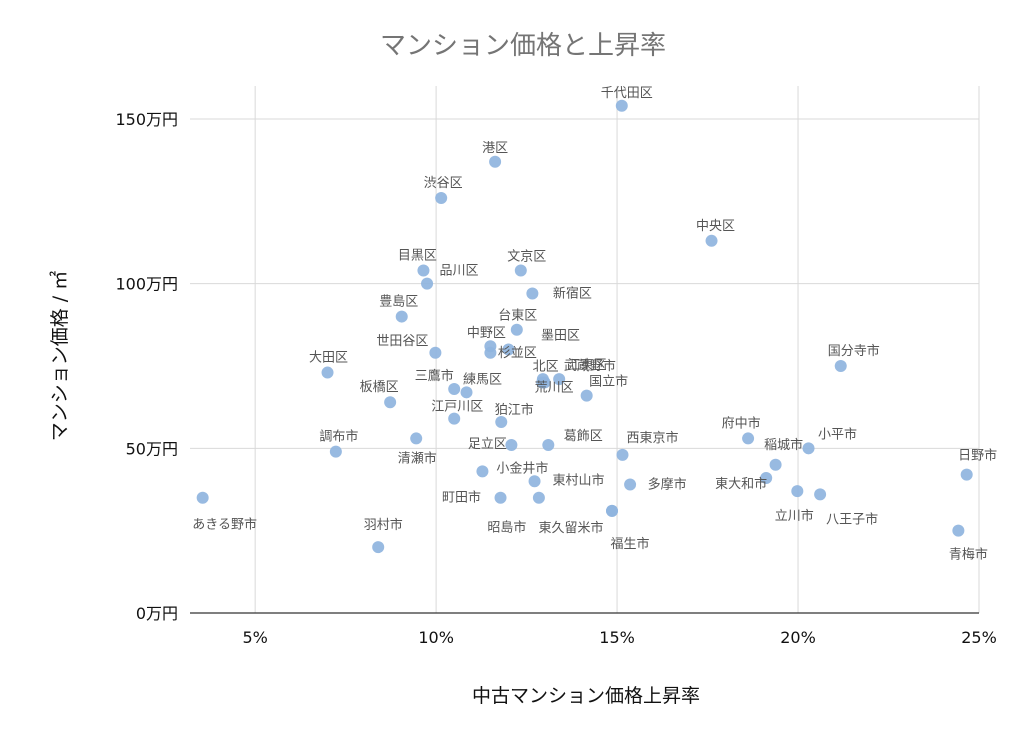  I want to click on point-label: 国分寺市, so click(854, 351).